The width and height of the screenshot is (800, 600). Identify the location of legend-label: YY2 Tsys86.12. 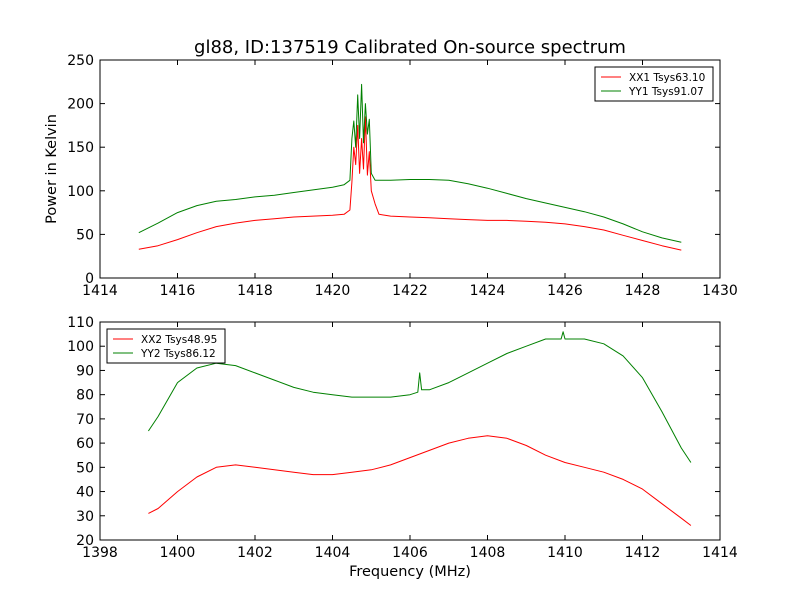
(178, 354).